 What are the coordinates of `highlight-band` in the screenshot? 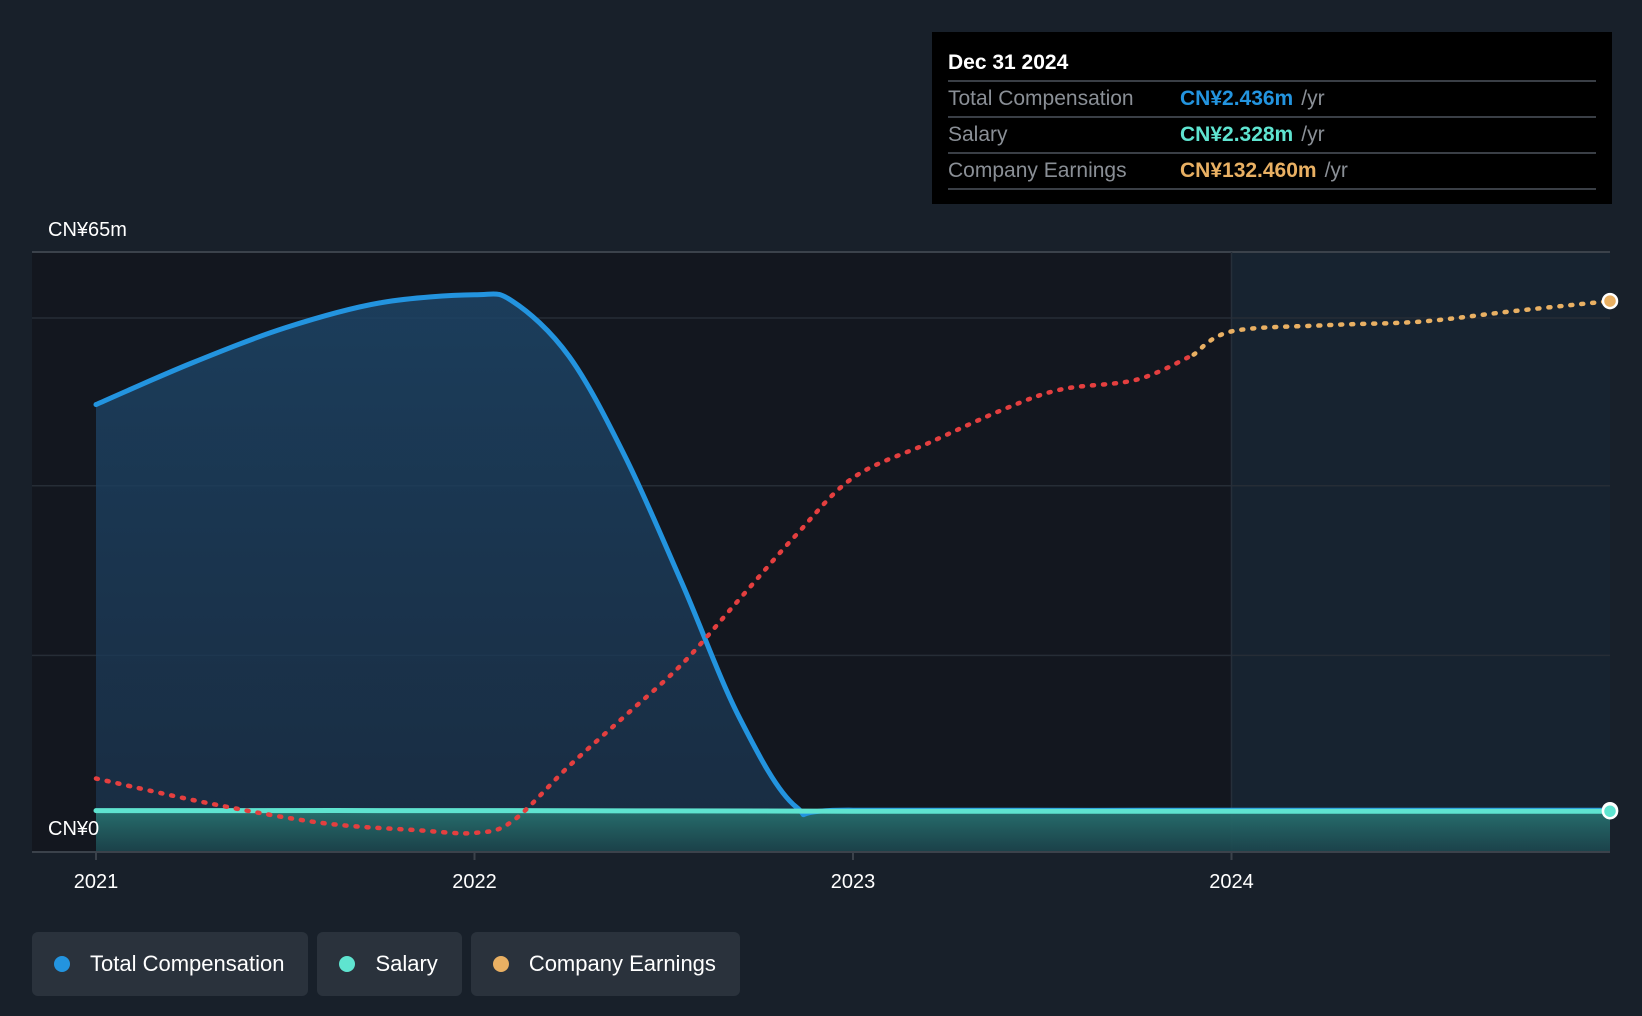 It's located at (1420, 552).